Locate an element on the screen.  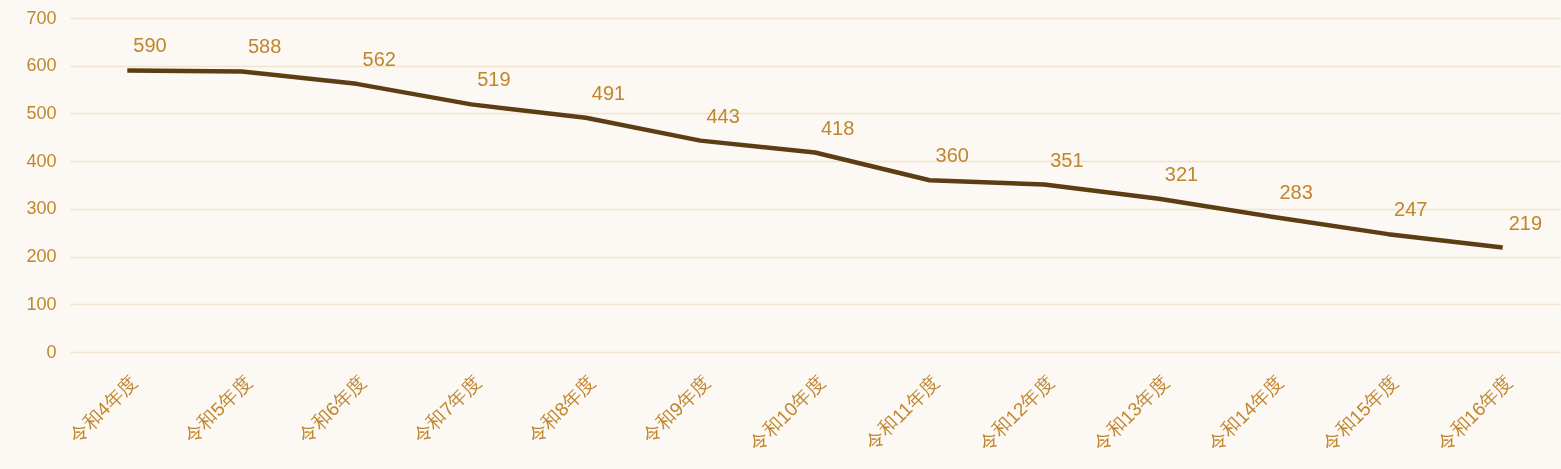
data-label: 418 is located at coordinates (838, 127).